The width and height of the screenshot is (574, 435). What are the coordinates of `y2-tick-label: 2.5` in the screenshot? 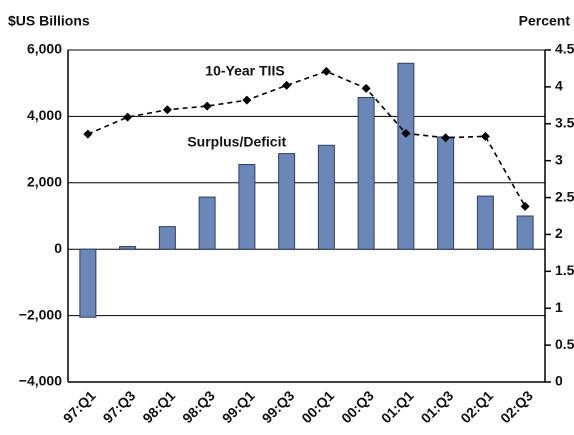 It's located at (564, 196).